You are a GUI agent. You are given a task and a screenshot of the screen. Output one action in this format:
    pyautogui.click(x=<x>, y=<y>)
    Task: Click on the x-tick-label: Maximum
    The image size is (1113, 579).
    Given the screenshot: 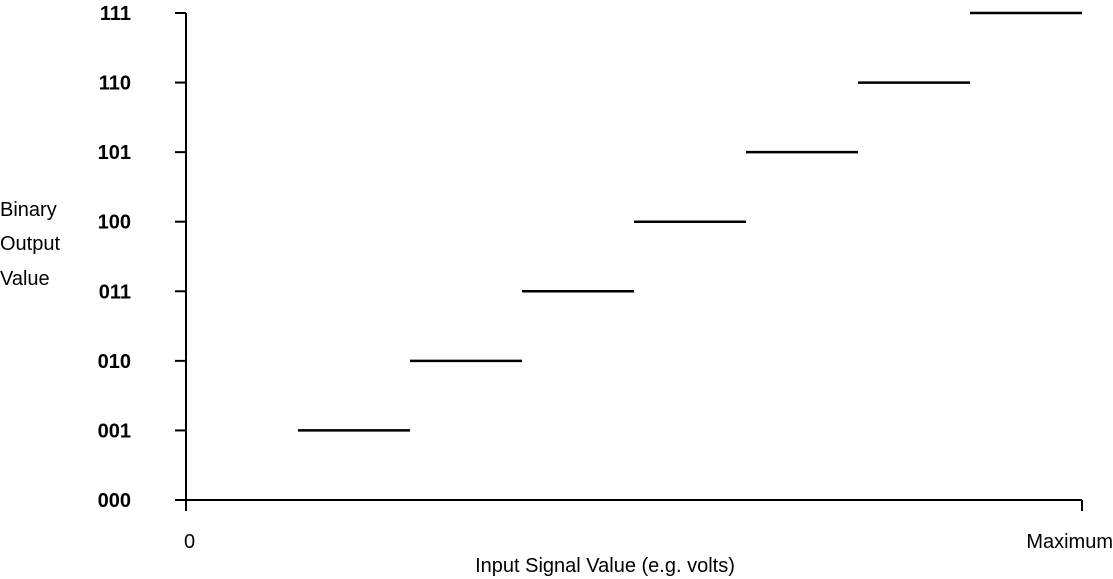 What is the action you would take?
    pyautogui.click(x=1069, y=542)
    